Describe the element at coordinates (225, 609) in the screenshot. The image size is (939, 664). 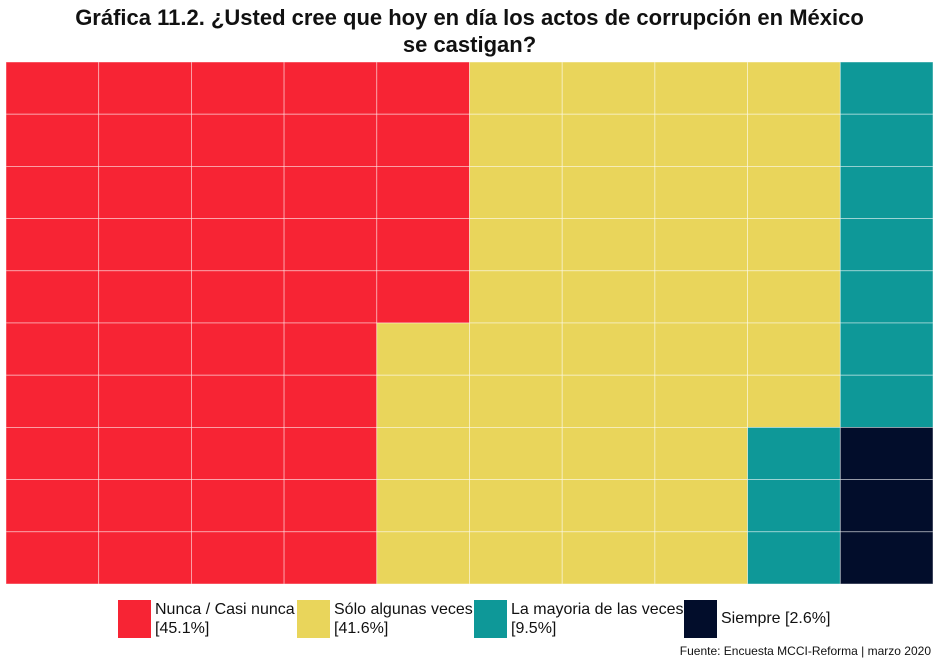
I see `legend-label-nunca-line1: Nunca / Casi nunca` at that location.